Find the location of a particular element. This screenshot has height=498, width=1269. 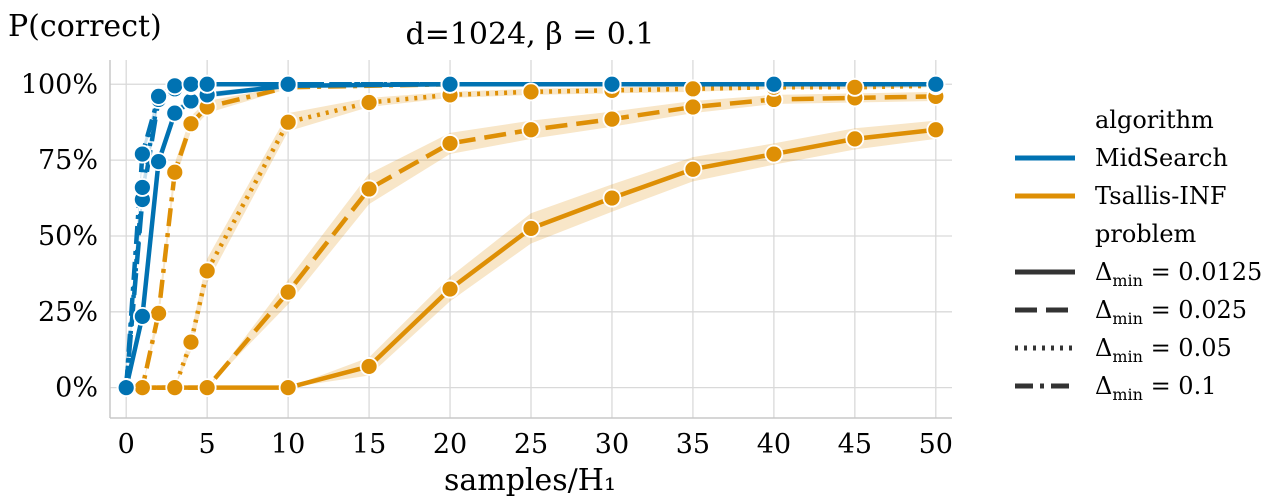

chart-title: d=1024, β = 0.1 is located at coordinates (529, 34).